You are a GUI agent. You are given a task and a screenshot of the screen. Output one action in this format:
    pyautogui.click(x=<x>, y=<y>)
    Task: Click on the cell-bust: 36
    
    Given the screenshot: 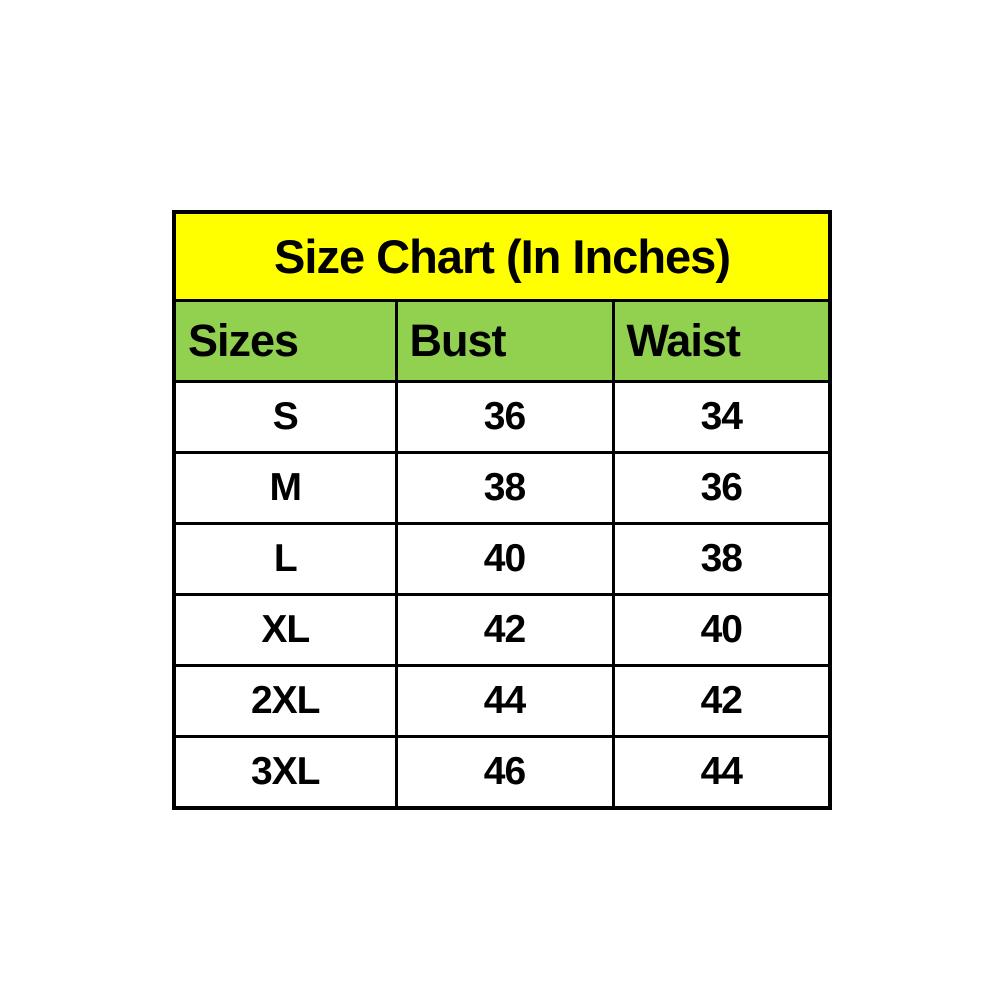 What is the action you would take?
    pyautogui.click(x=504, y=417)
    